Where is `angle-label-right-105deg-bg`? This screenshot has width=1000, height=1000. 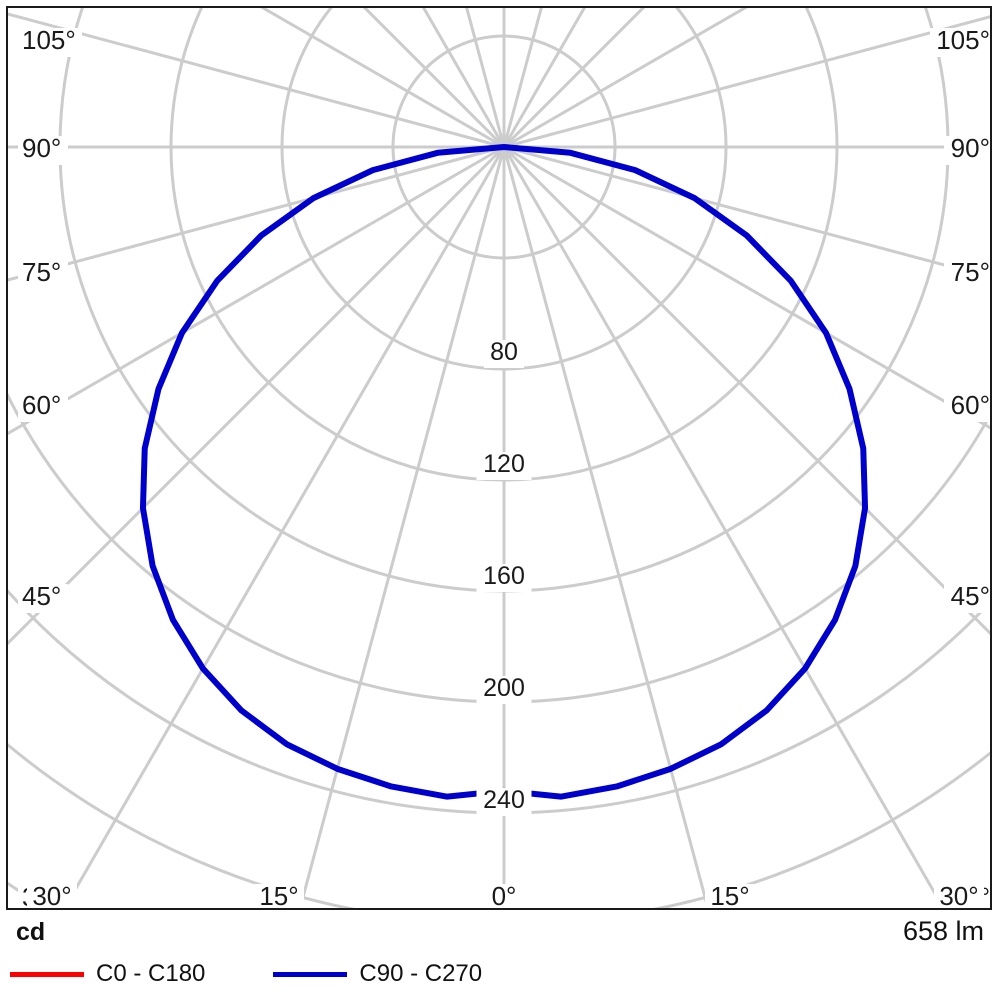 angle-label-right-105deg-bg is located at coordinates (960, 42).